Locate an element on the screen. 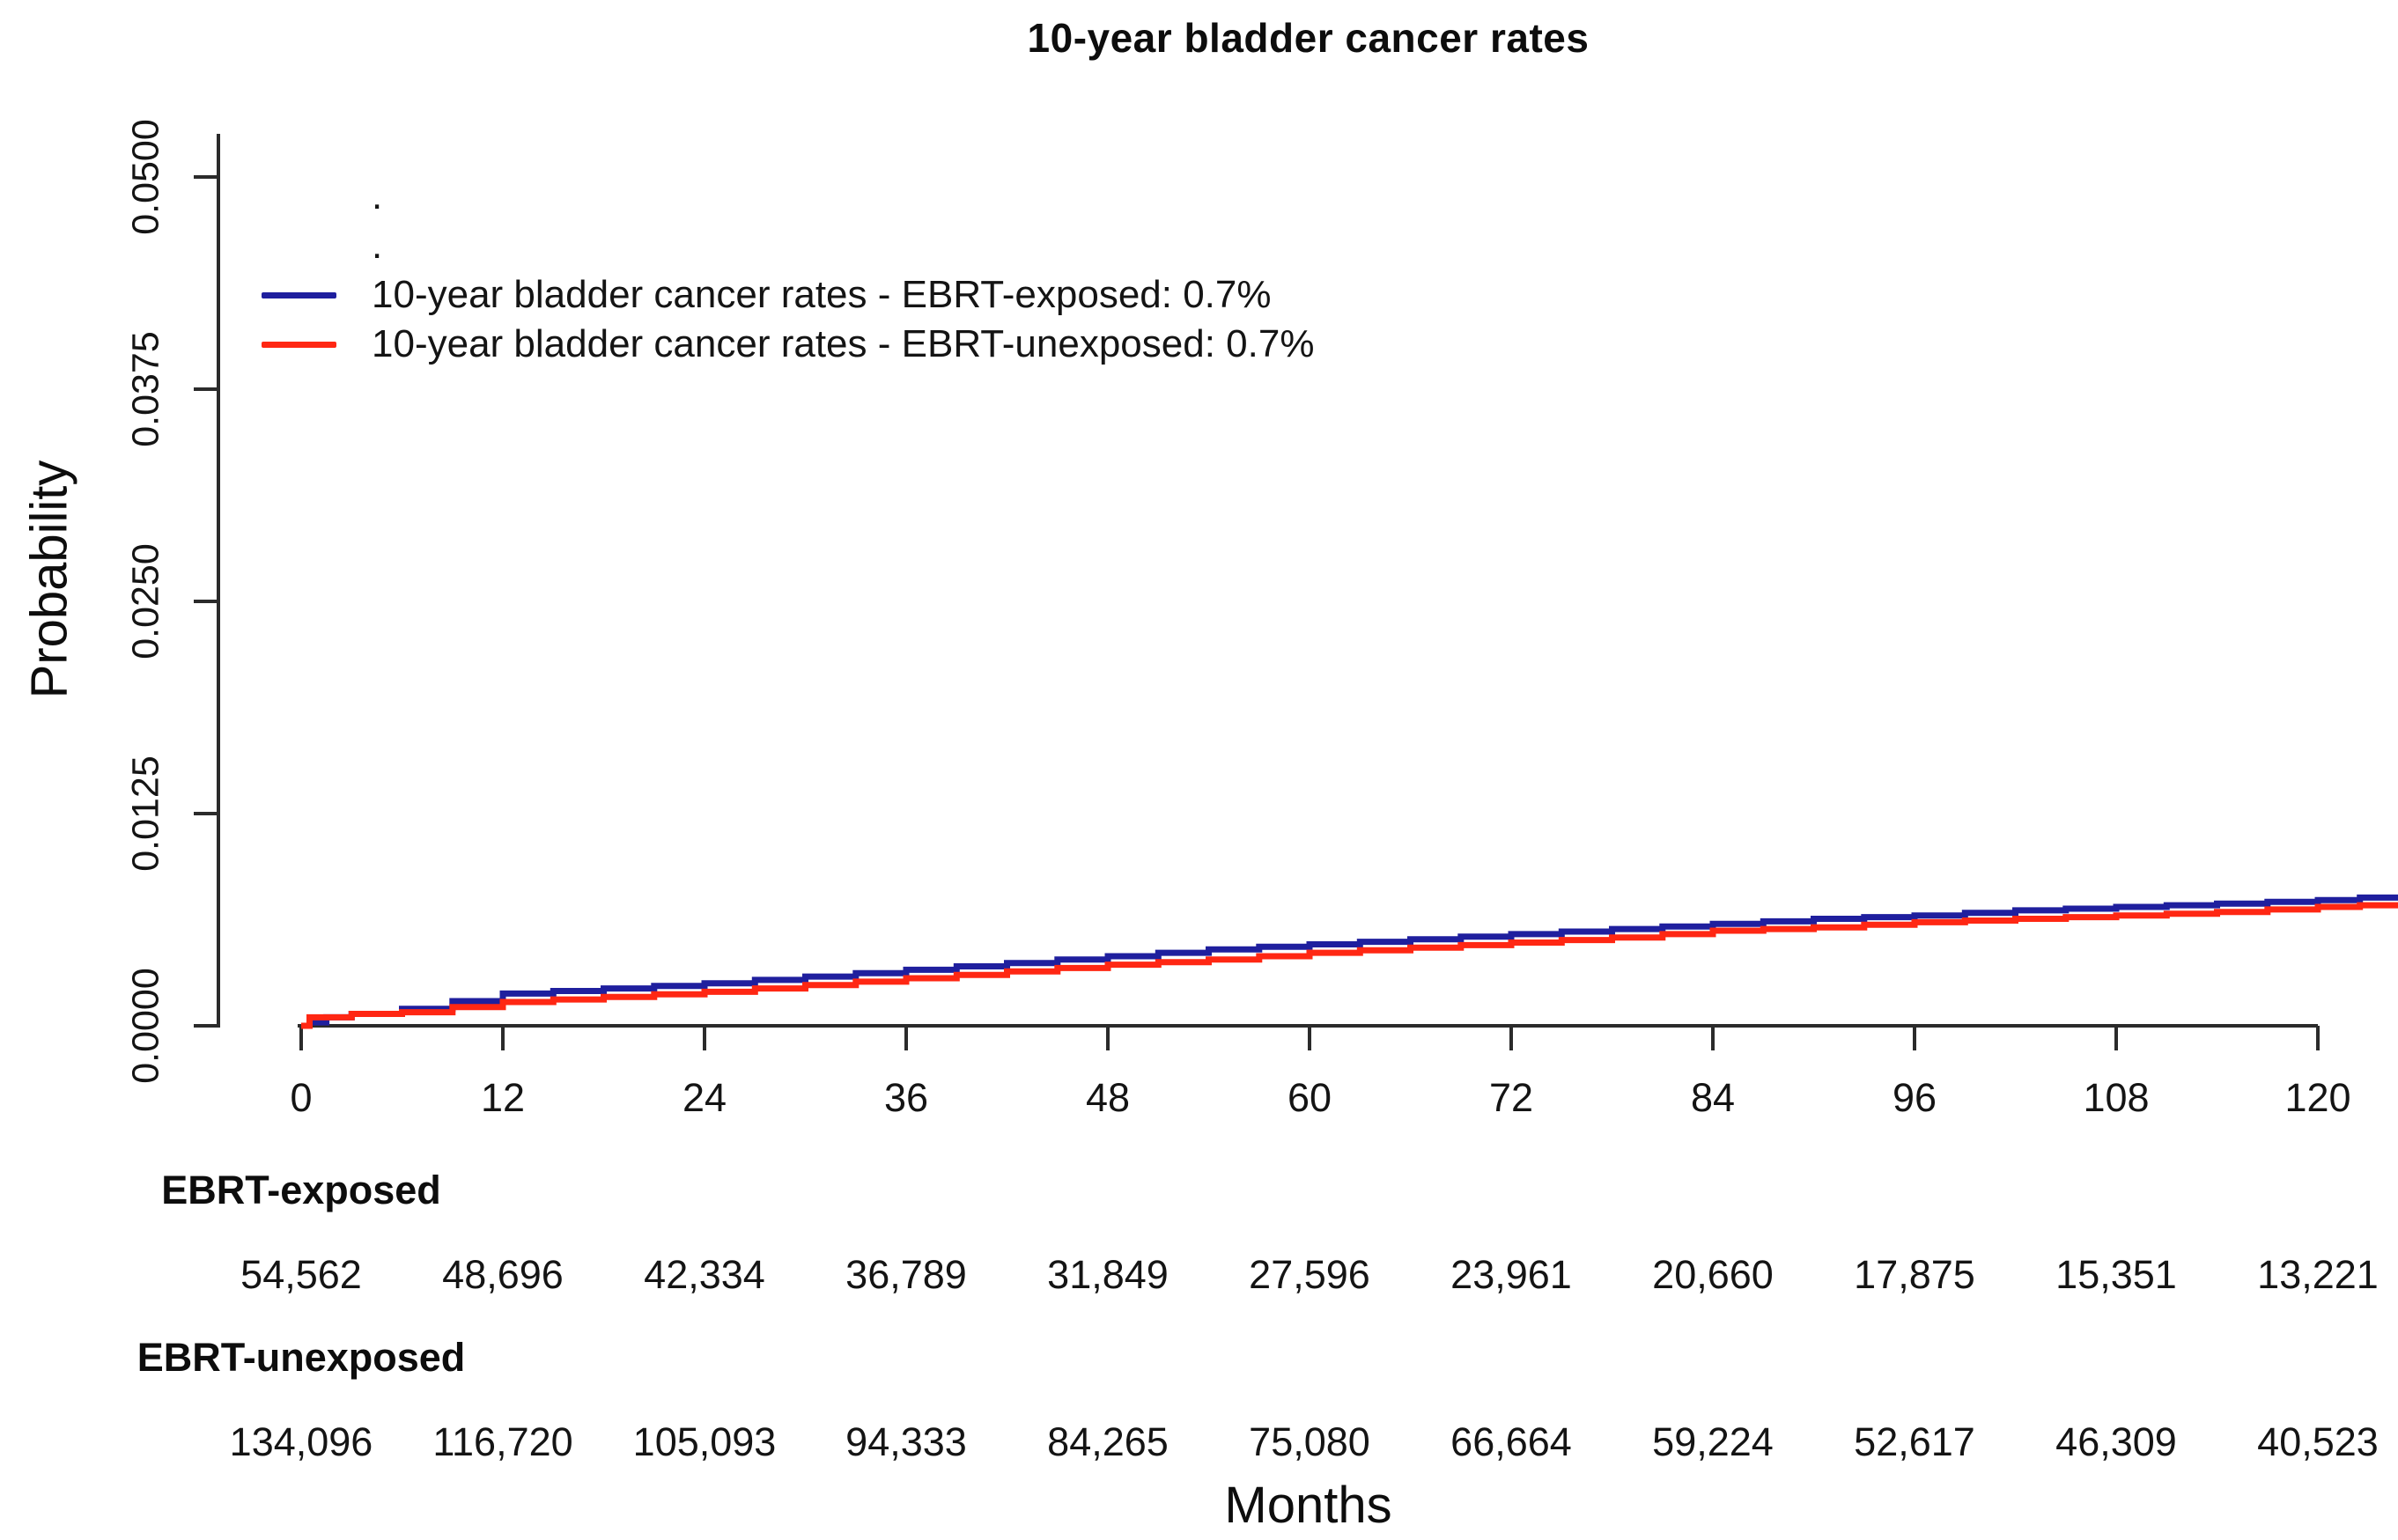 The height and width of the screenshot is (1540, 2398). risk-value: 52,617 is located at coordinates (1914, 1441).